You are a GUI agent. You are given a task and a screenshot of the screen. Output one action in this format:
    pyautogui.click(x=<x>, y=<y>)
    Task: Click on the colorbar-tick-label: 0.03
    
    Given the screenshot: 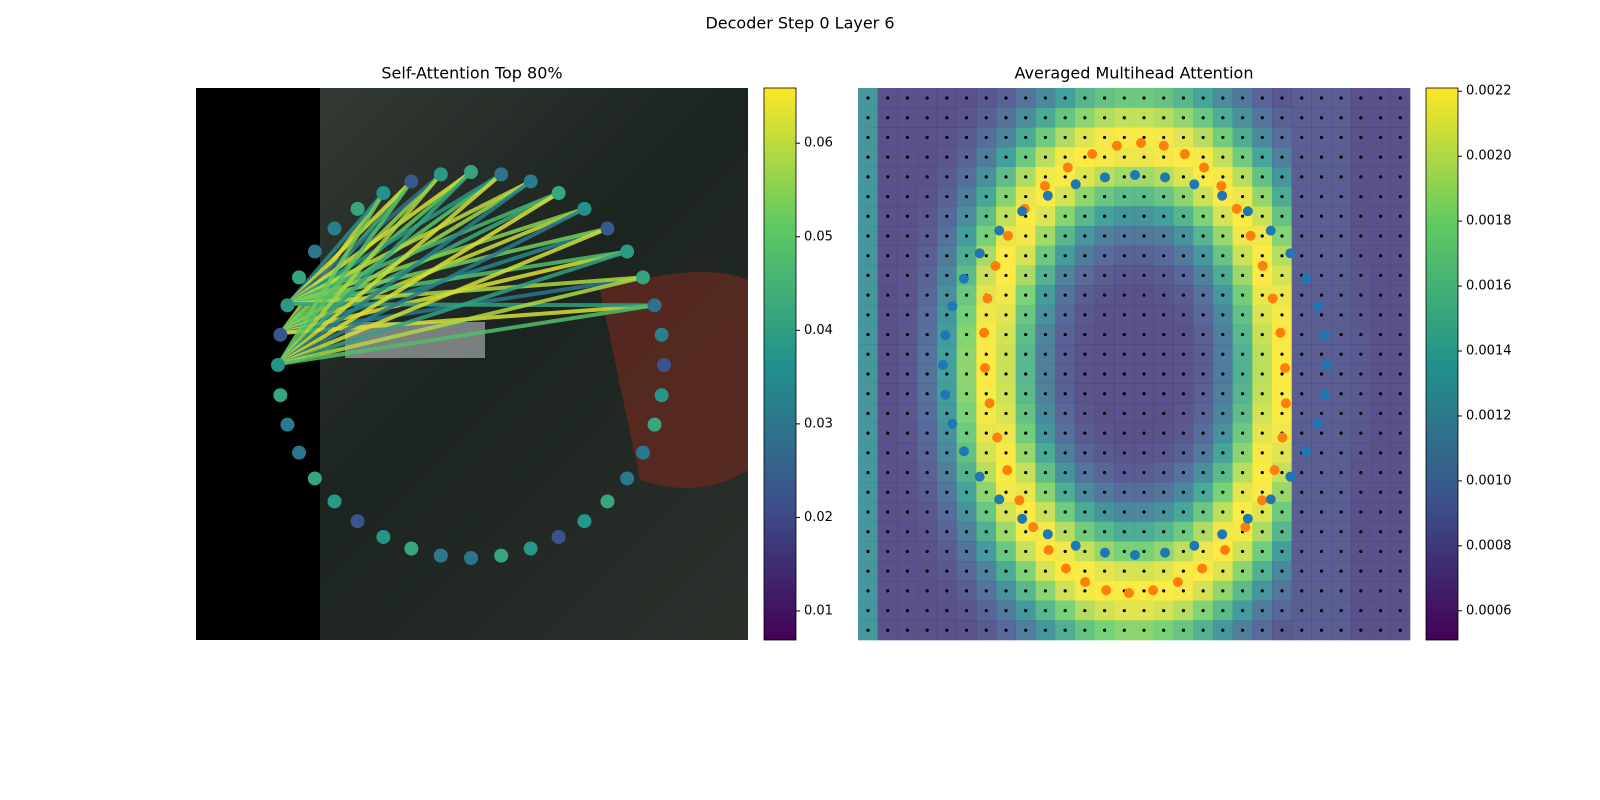 What is the action you would take?
    pyautogui.click(x=818, y=423)
    